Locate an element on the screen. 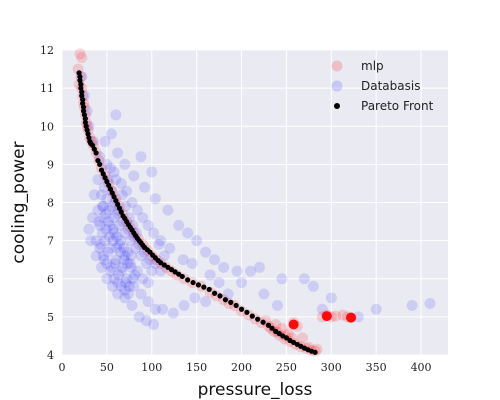 The width and height of the screenshot is (500, 400). x-tick-label: 0 is located at coordinates (62, 367).